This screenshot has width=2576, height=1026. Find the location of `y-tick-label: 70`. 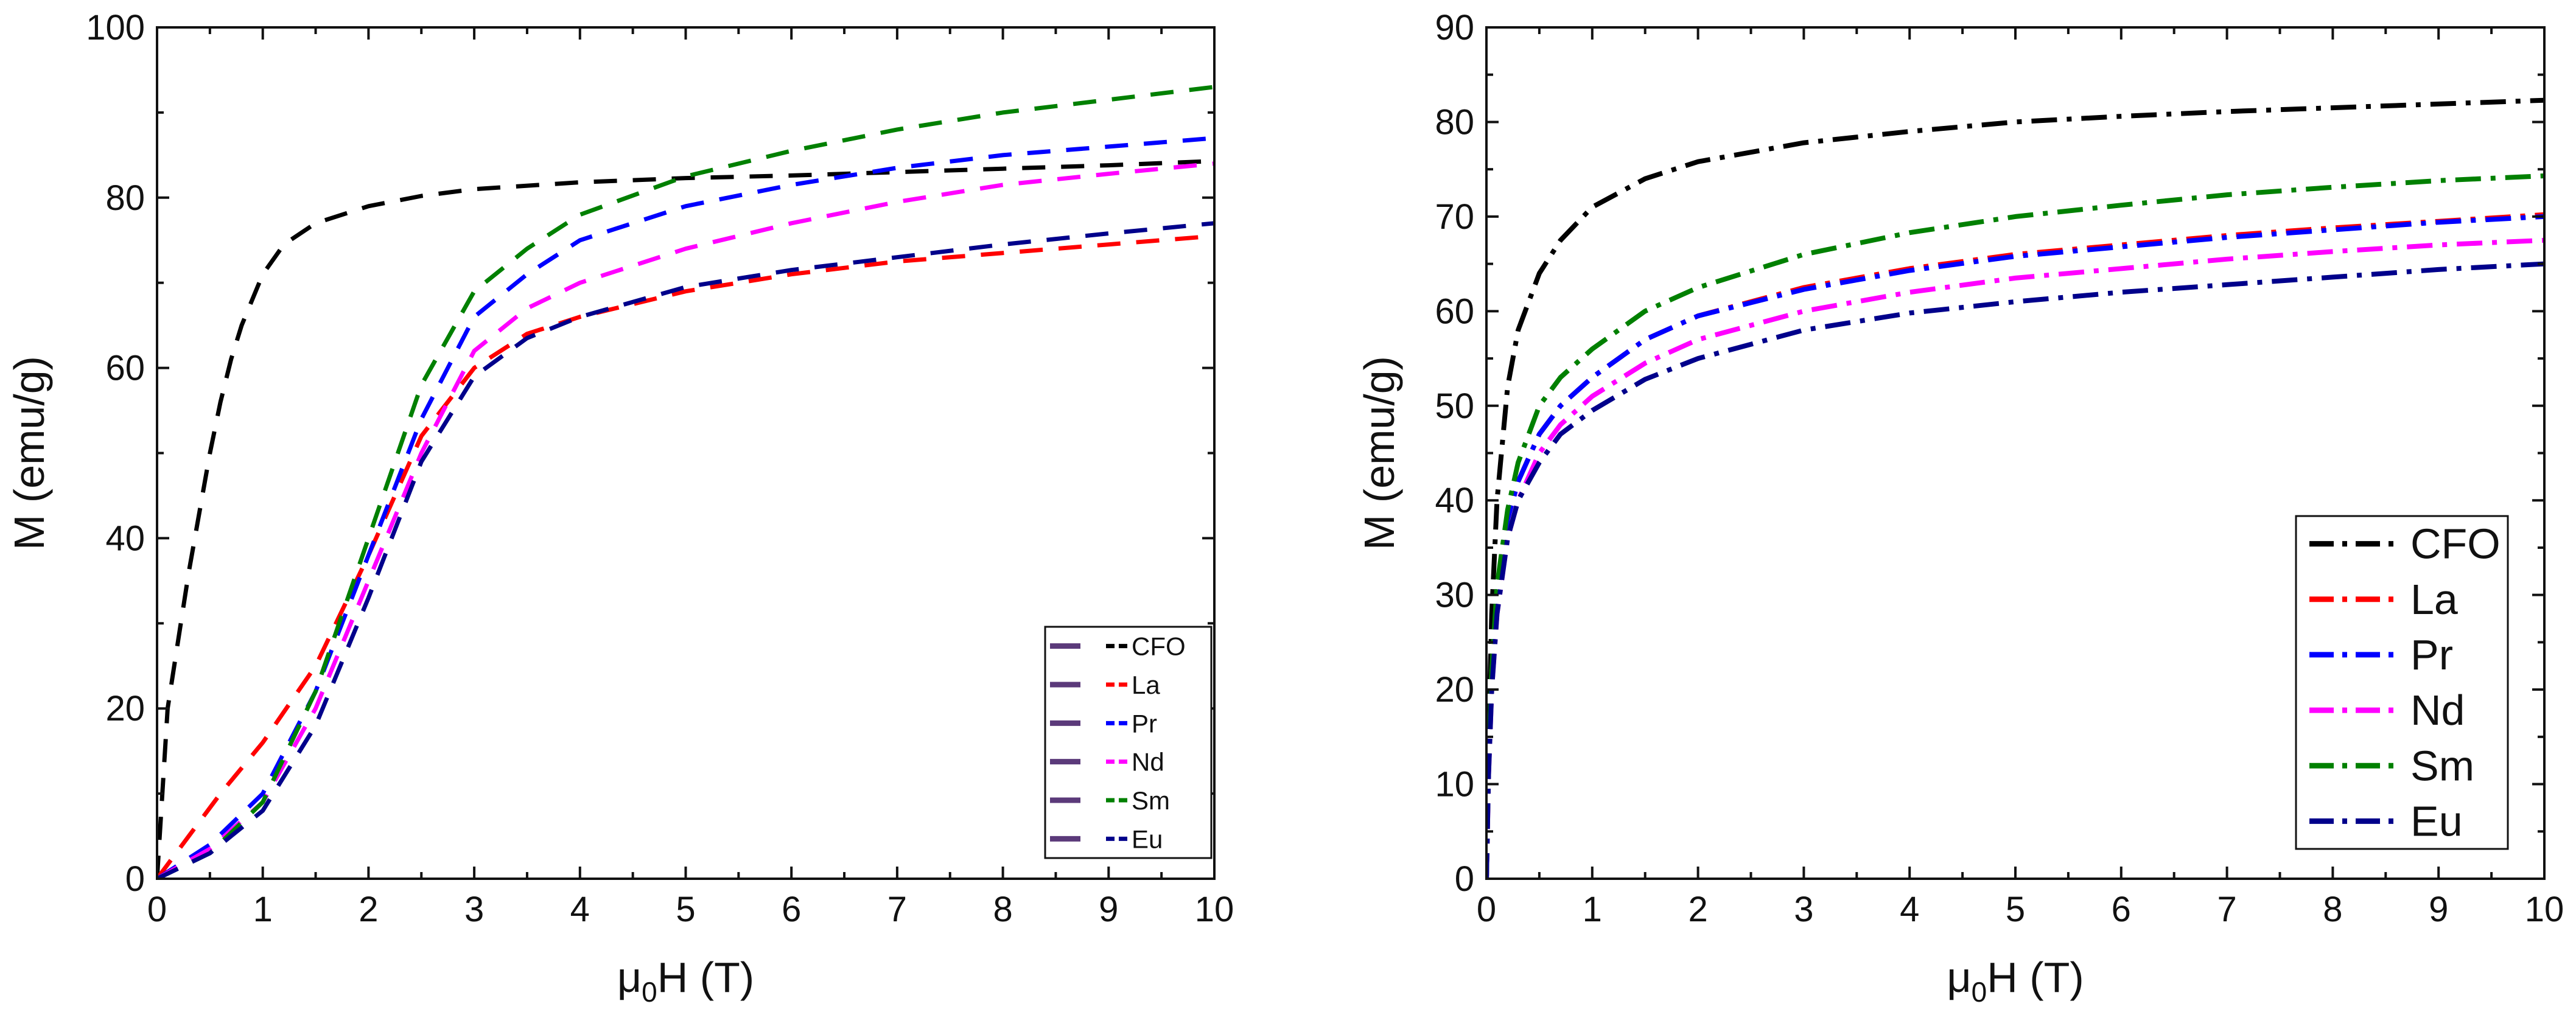

y-tick-label: 70 is located at coordinates (1454, 217).